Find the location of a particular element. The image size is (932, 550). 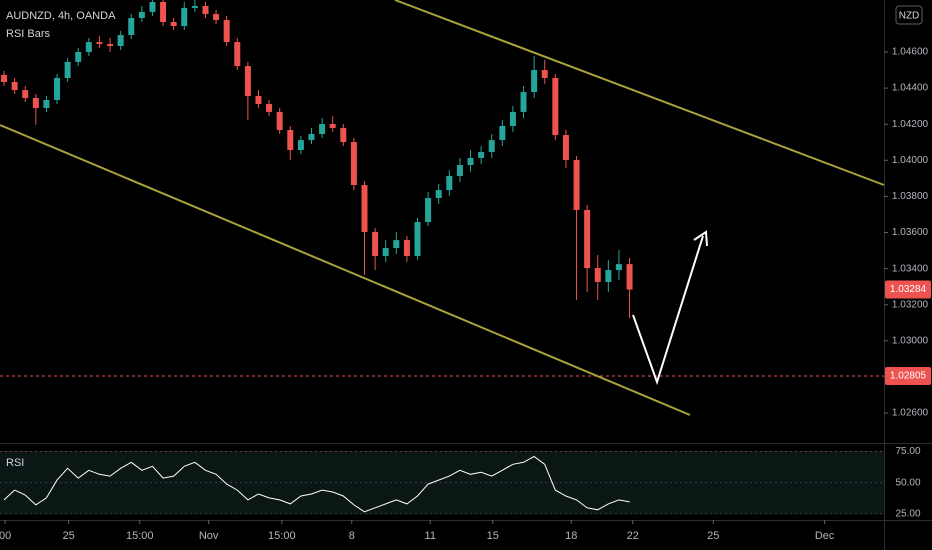

level-label: 1.02805 is located at coordinates (908, 376).